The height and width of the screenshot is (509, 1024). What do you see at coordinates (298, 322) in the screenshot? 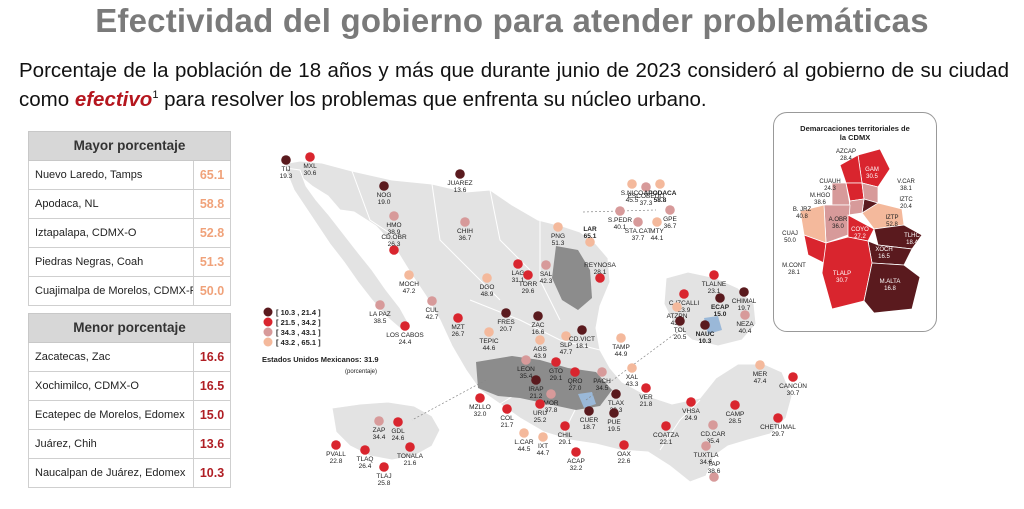
I see `legend-label-1: [ 21.5 , 34.2 ]` at bounding box center [298, 322].